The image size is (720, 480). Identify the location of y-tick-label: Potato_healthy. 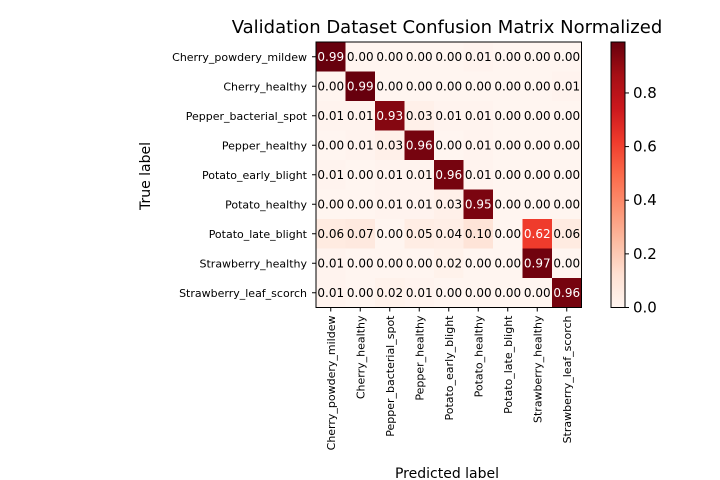
(266, 204).